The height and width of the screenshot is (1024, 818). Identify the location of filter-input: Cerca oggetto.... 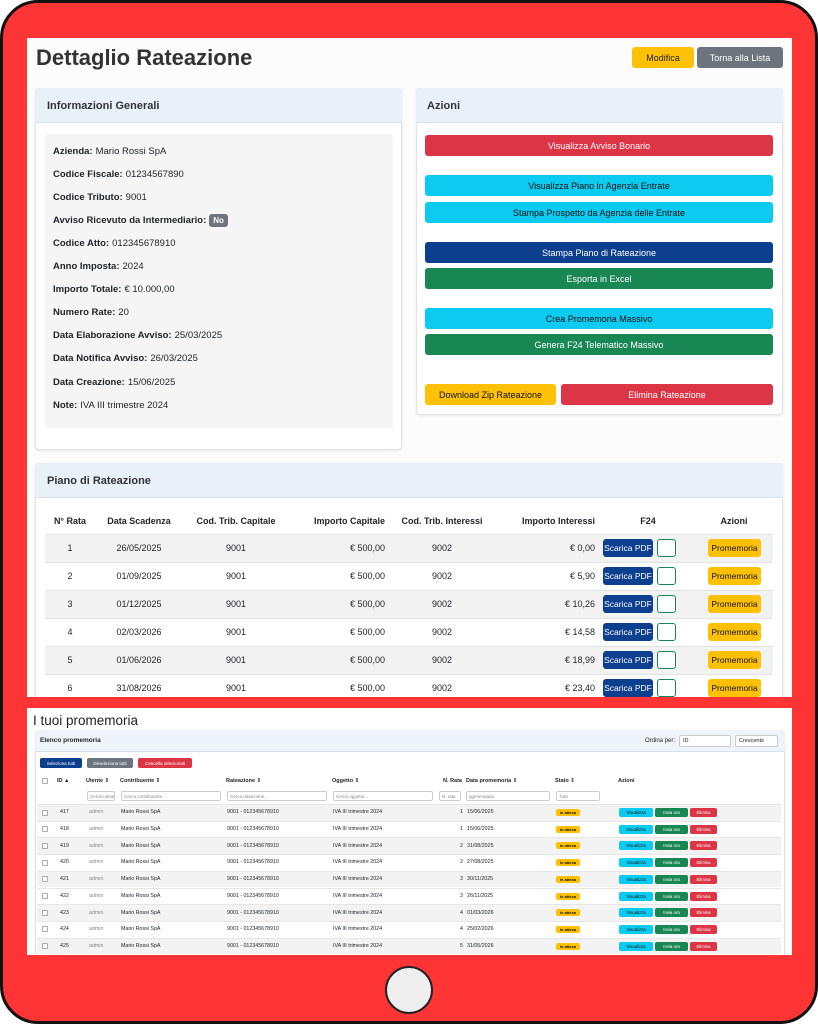
(383, 796).